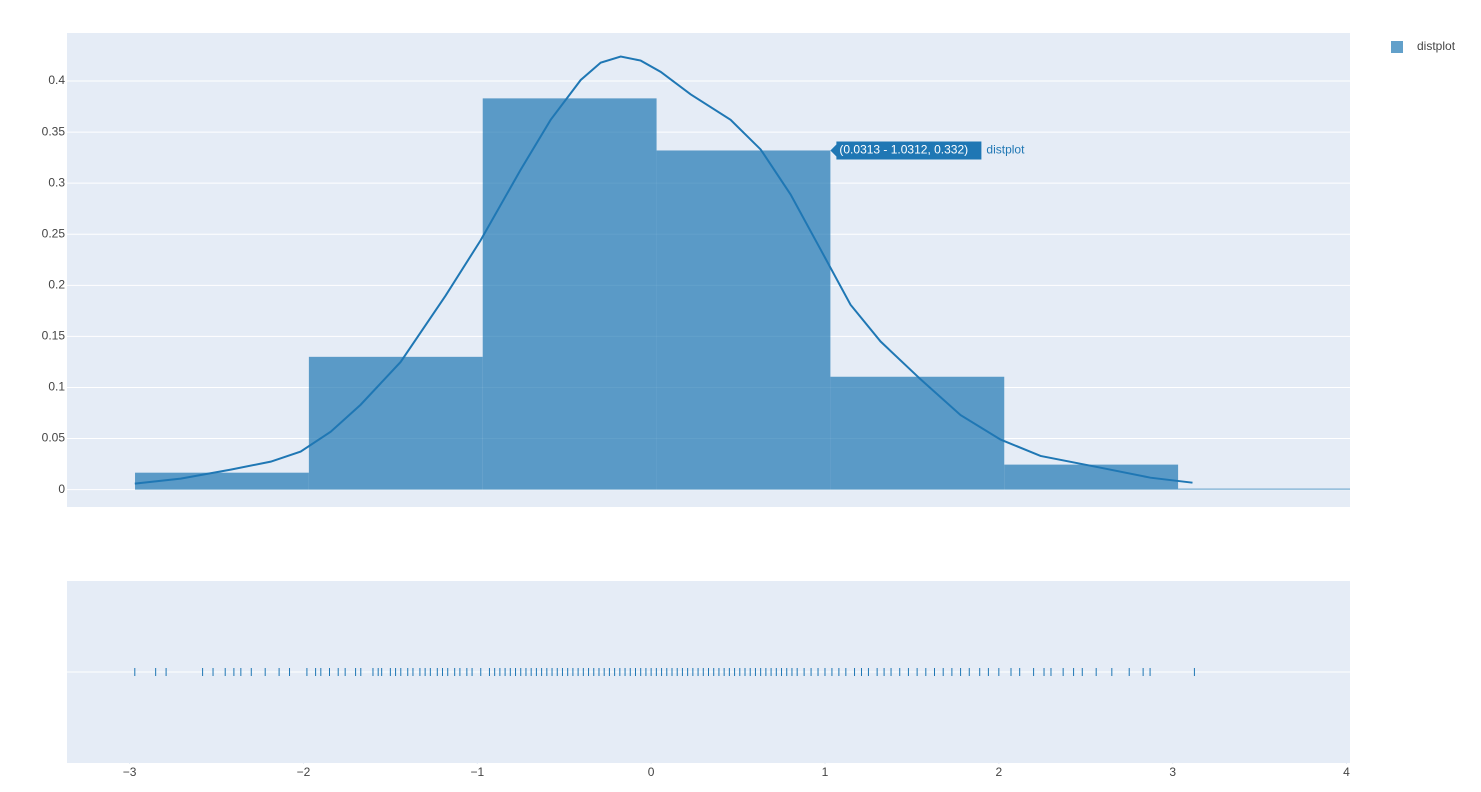 The height and width of the screenshot is (792, 1481). What do you see at coordinates (54, 438) in the screenshot?
I see `y-tick-label: 0.05` at bounding box center [54, 438].